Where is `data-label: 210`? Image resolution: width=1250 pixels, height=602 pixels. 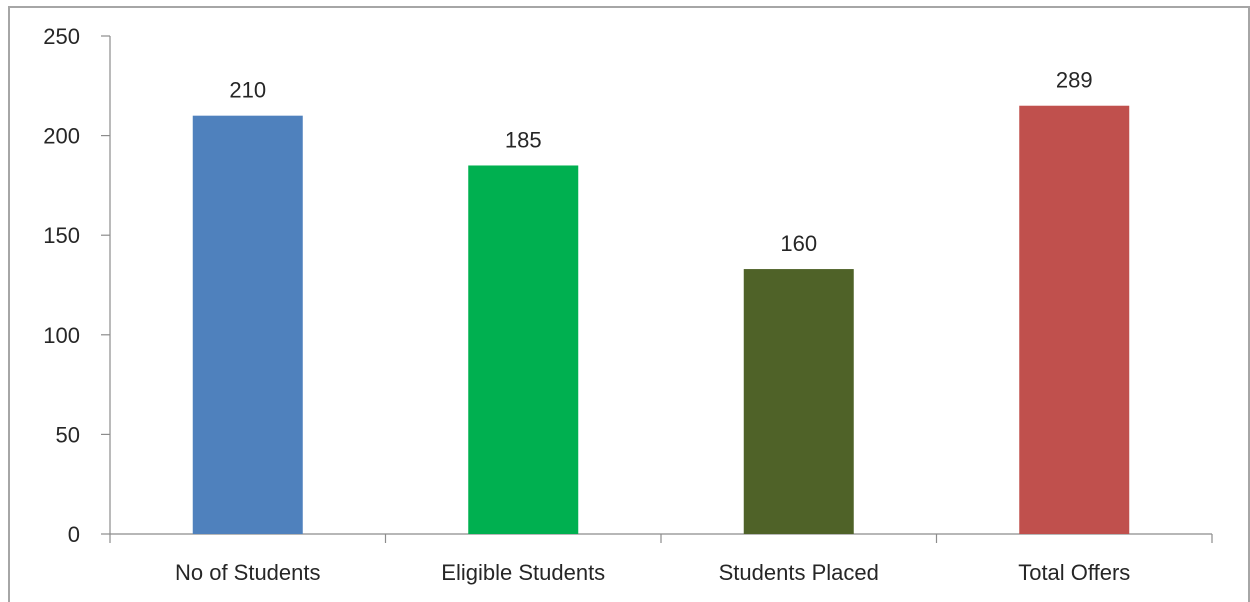 data-label: 210 is located at coordinates (247, 90).